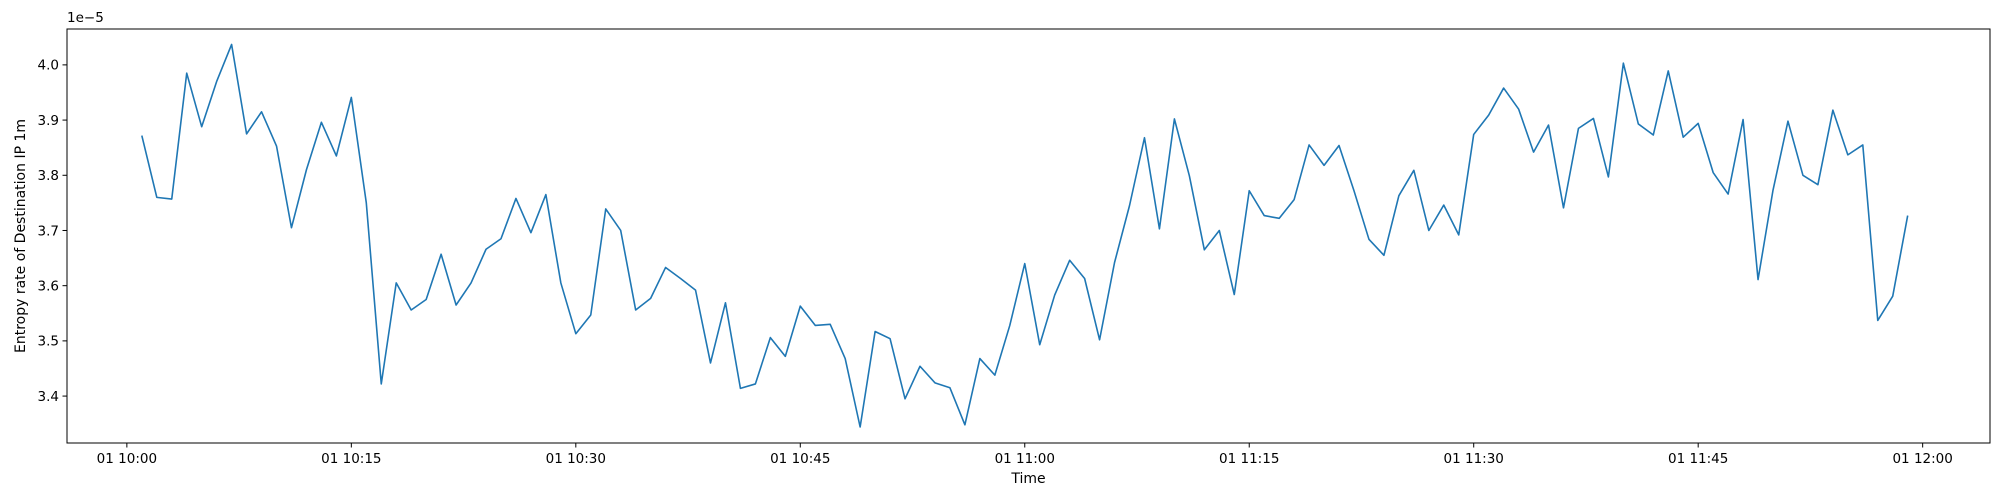  What do you see at coordinates (48, 176) in the screenshot?
I see `y-tick-label: 3.8` at bounding box center [48, 176].